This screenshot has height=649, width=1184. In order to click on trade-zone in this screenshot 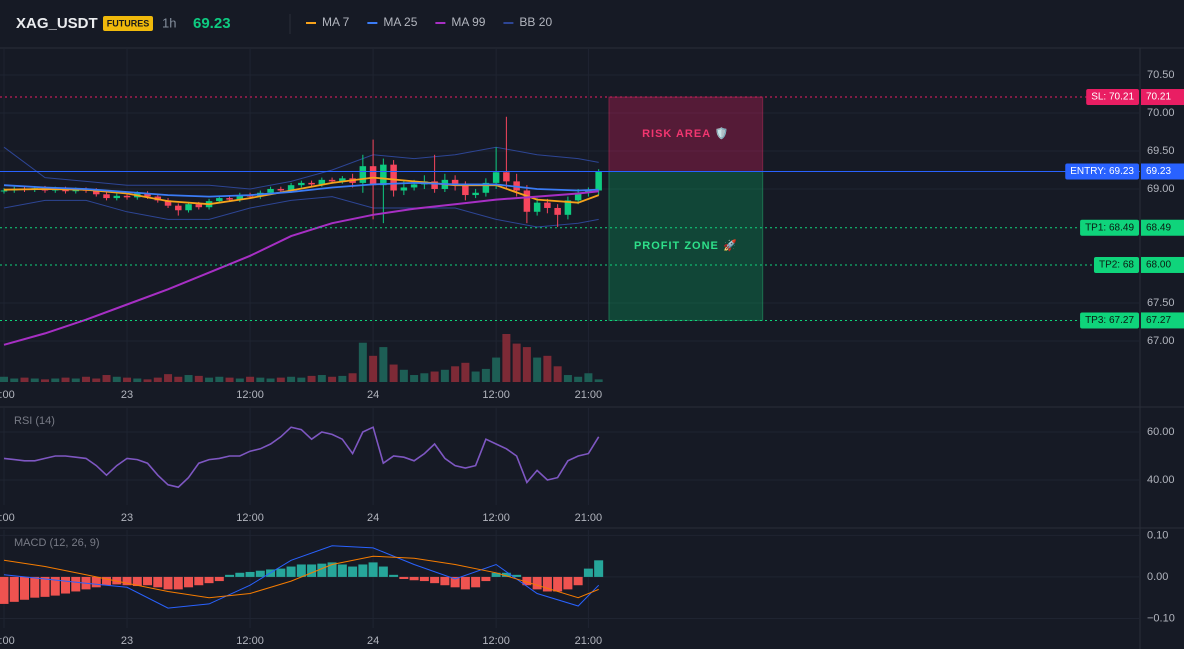, I will do `click(686, 134)`.